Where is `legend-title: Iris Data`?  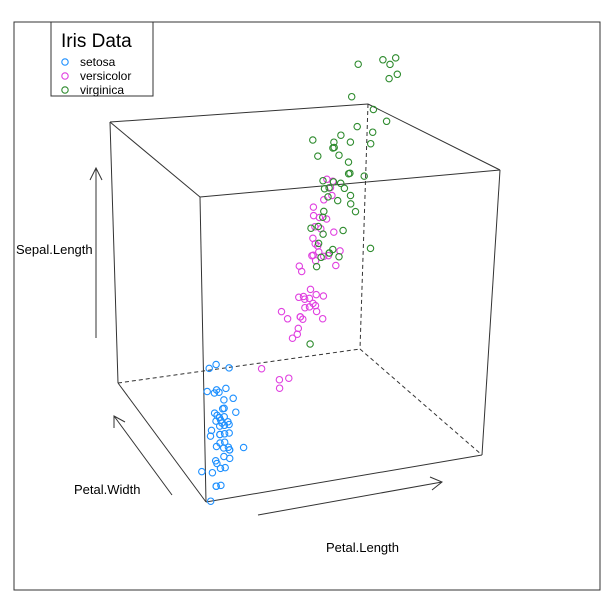
legend-title: Iris Data is located at coordinates (96, 41).